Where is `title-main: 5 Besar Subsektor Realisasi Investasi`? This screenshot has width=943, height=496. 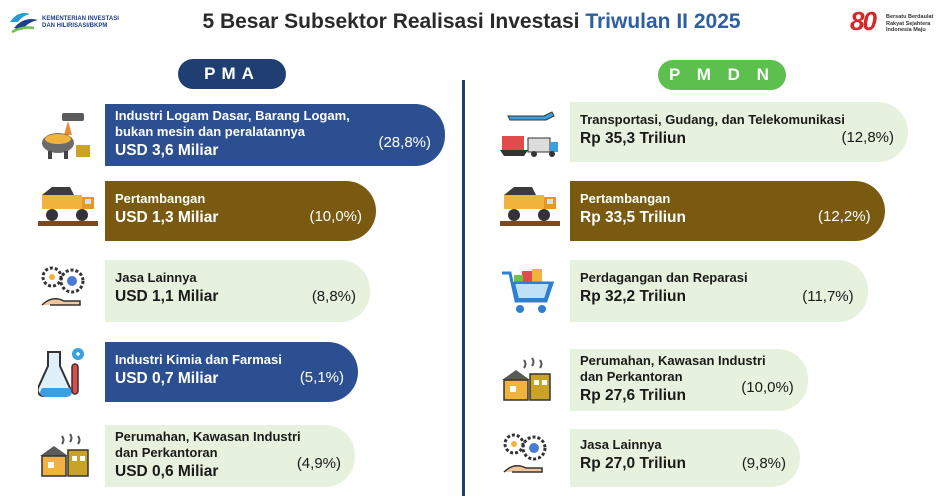
title-main: 5 Besar Subsektor Realisasi Investasi is located at coordinates (391, 21).